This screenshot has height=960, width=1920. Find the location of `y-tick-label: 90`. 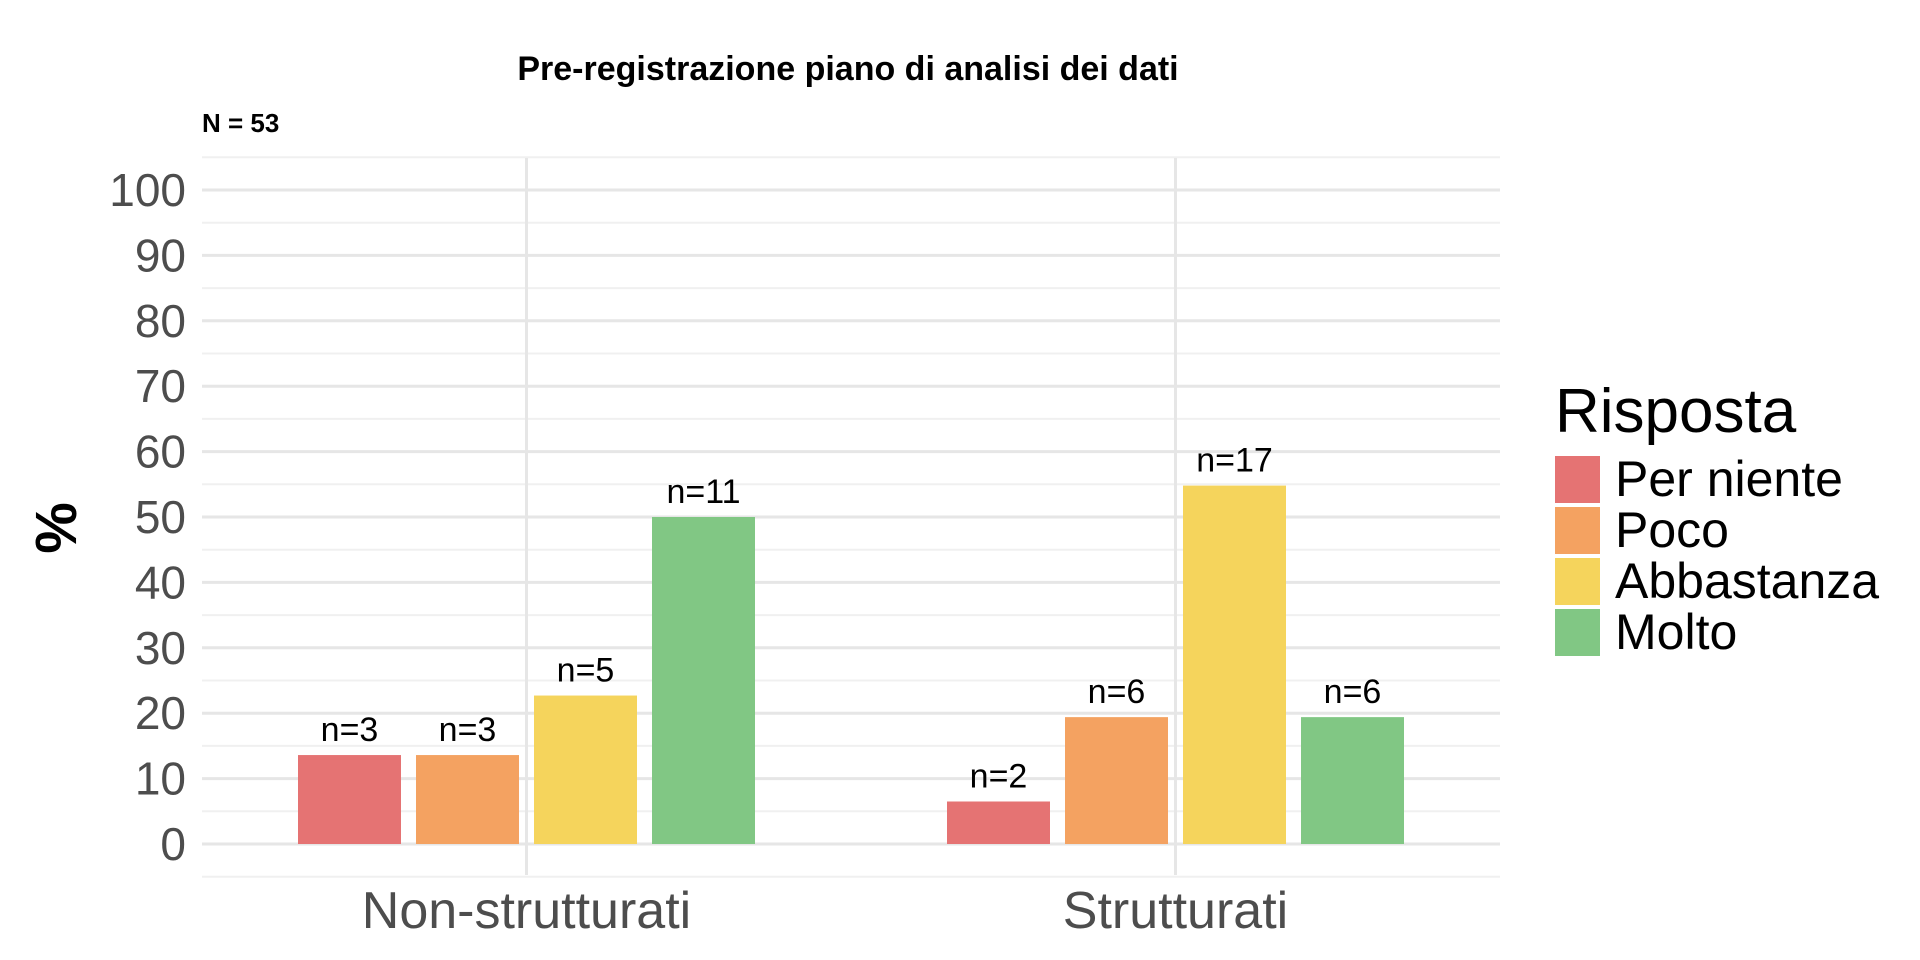

y-tick-label: 90 is located at coordinates (160, 255).